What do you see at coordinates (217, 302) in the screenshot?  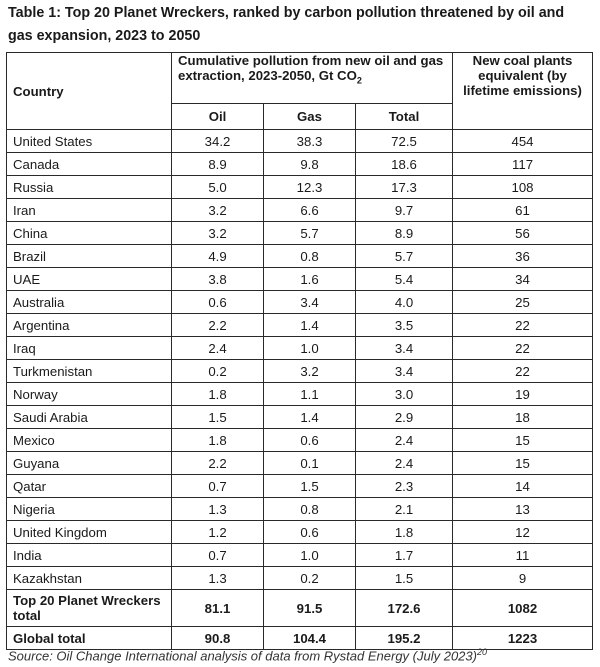 I see `oil-cell: 0.6` at bounding box center [217, 302].